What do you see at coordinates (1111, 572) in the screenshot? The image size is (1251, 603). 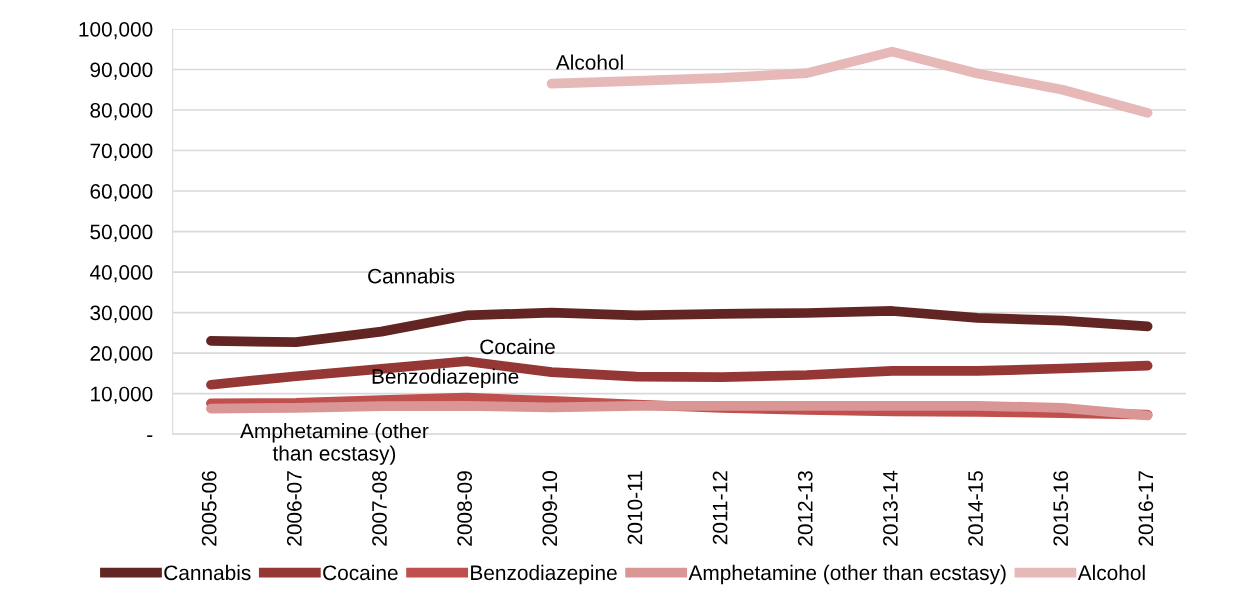 I see `legend-label: Alcohol` at bounding box center [1111, 572].